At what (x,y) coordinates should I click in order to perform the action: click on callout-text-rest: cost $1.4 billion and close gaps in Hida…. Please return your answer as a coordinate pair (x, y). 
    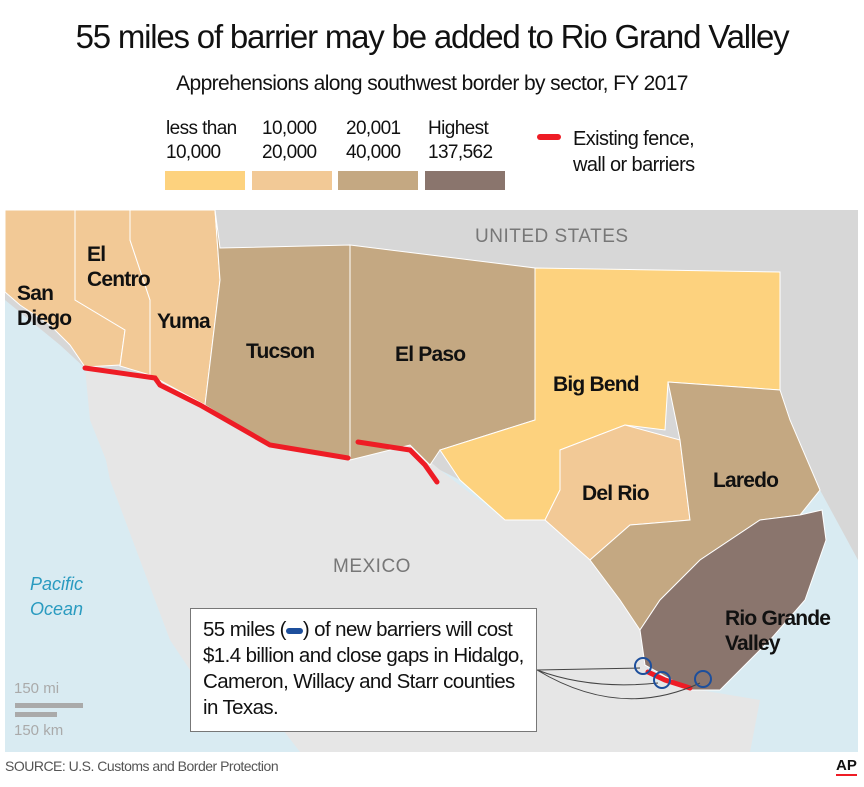
    Looking at the image, I should click on (363, 668).